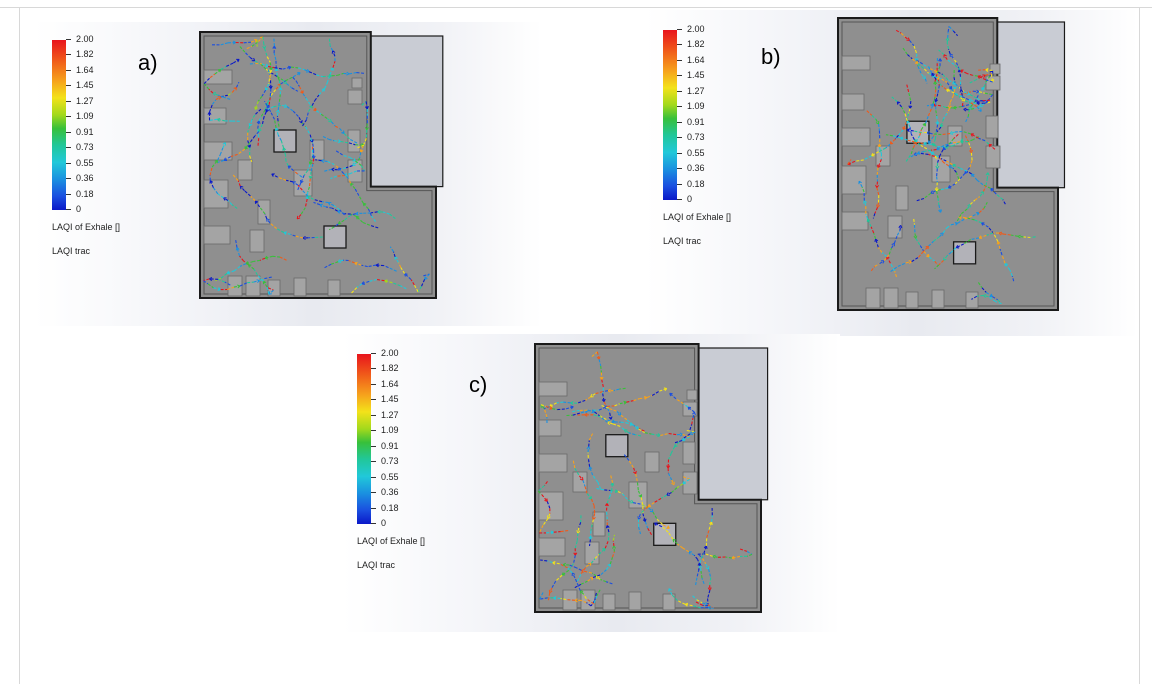  I want to click on scale-tick: 0.91, so click(712, 122).